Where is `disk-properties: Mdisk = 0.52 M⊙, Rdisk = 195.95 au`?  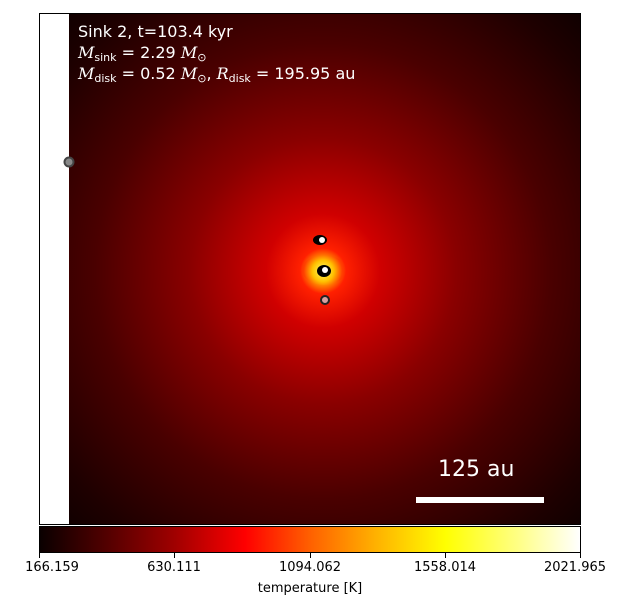
disk-properties: Mdisk = 0.52 M⊙, Rdisk = 195.95 au is located at coordinates (217, 74).